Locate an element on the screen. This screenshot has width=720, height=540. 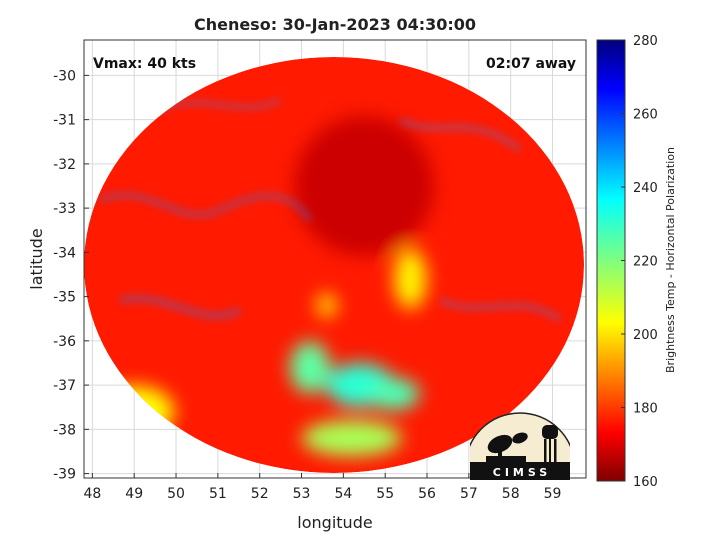
y-tick-label: -36 is located at coordinates (64, 342).